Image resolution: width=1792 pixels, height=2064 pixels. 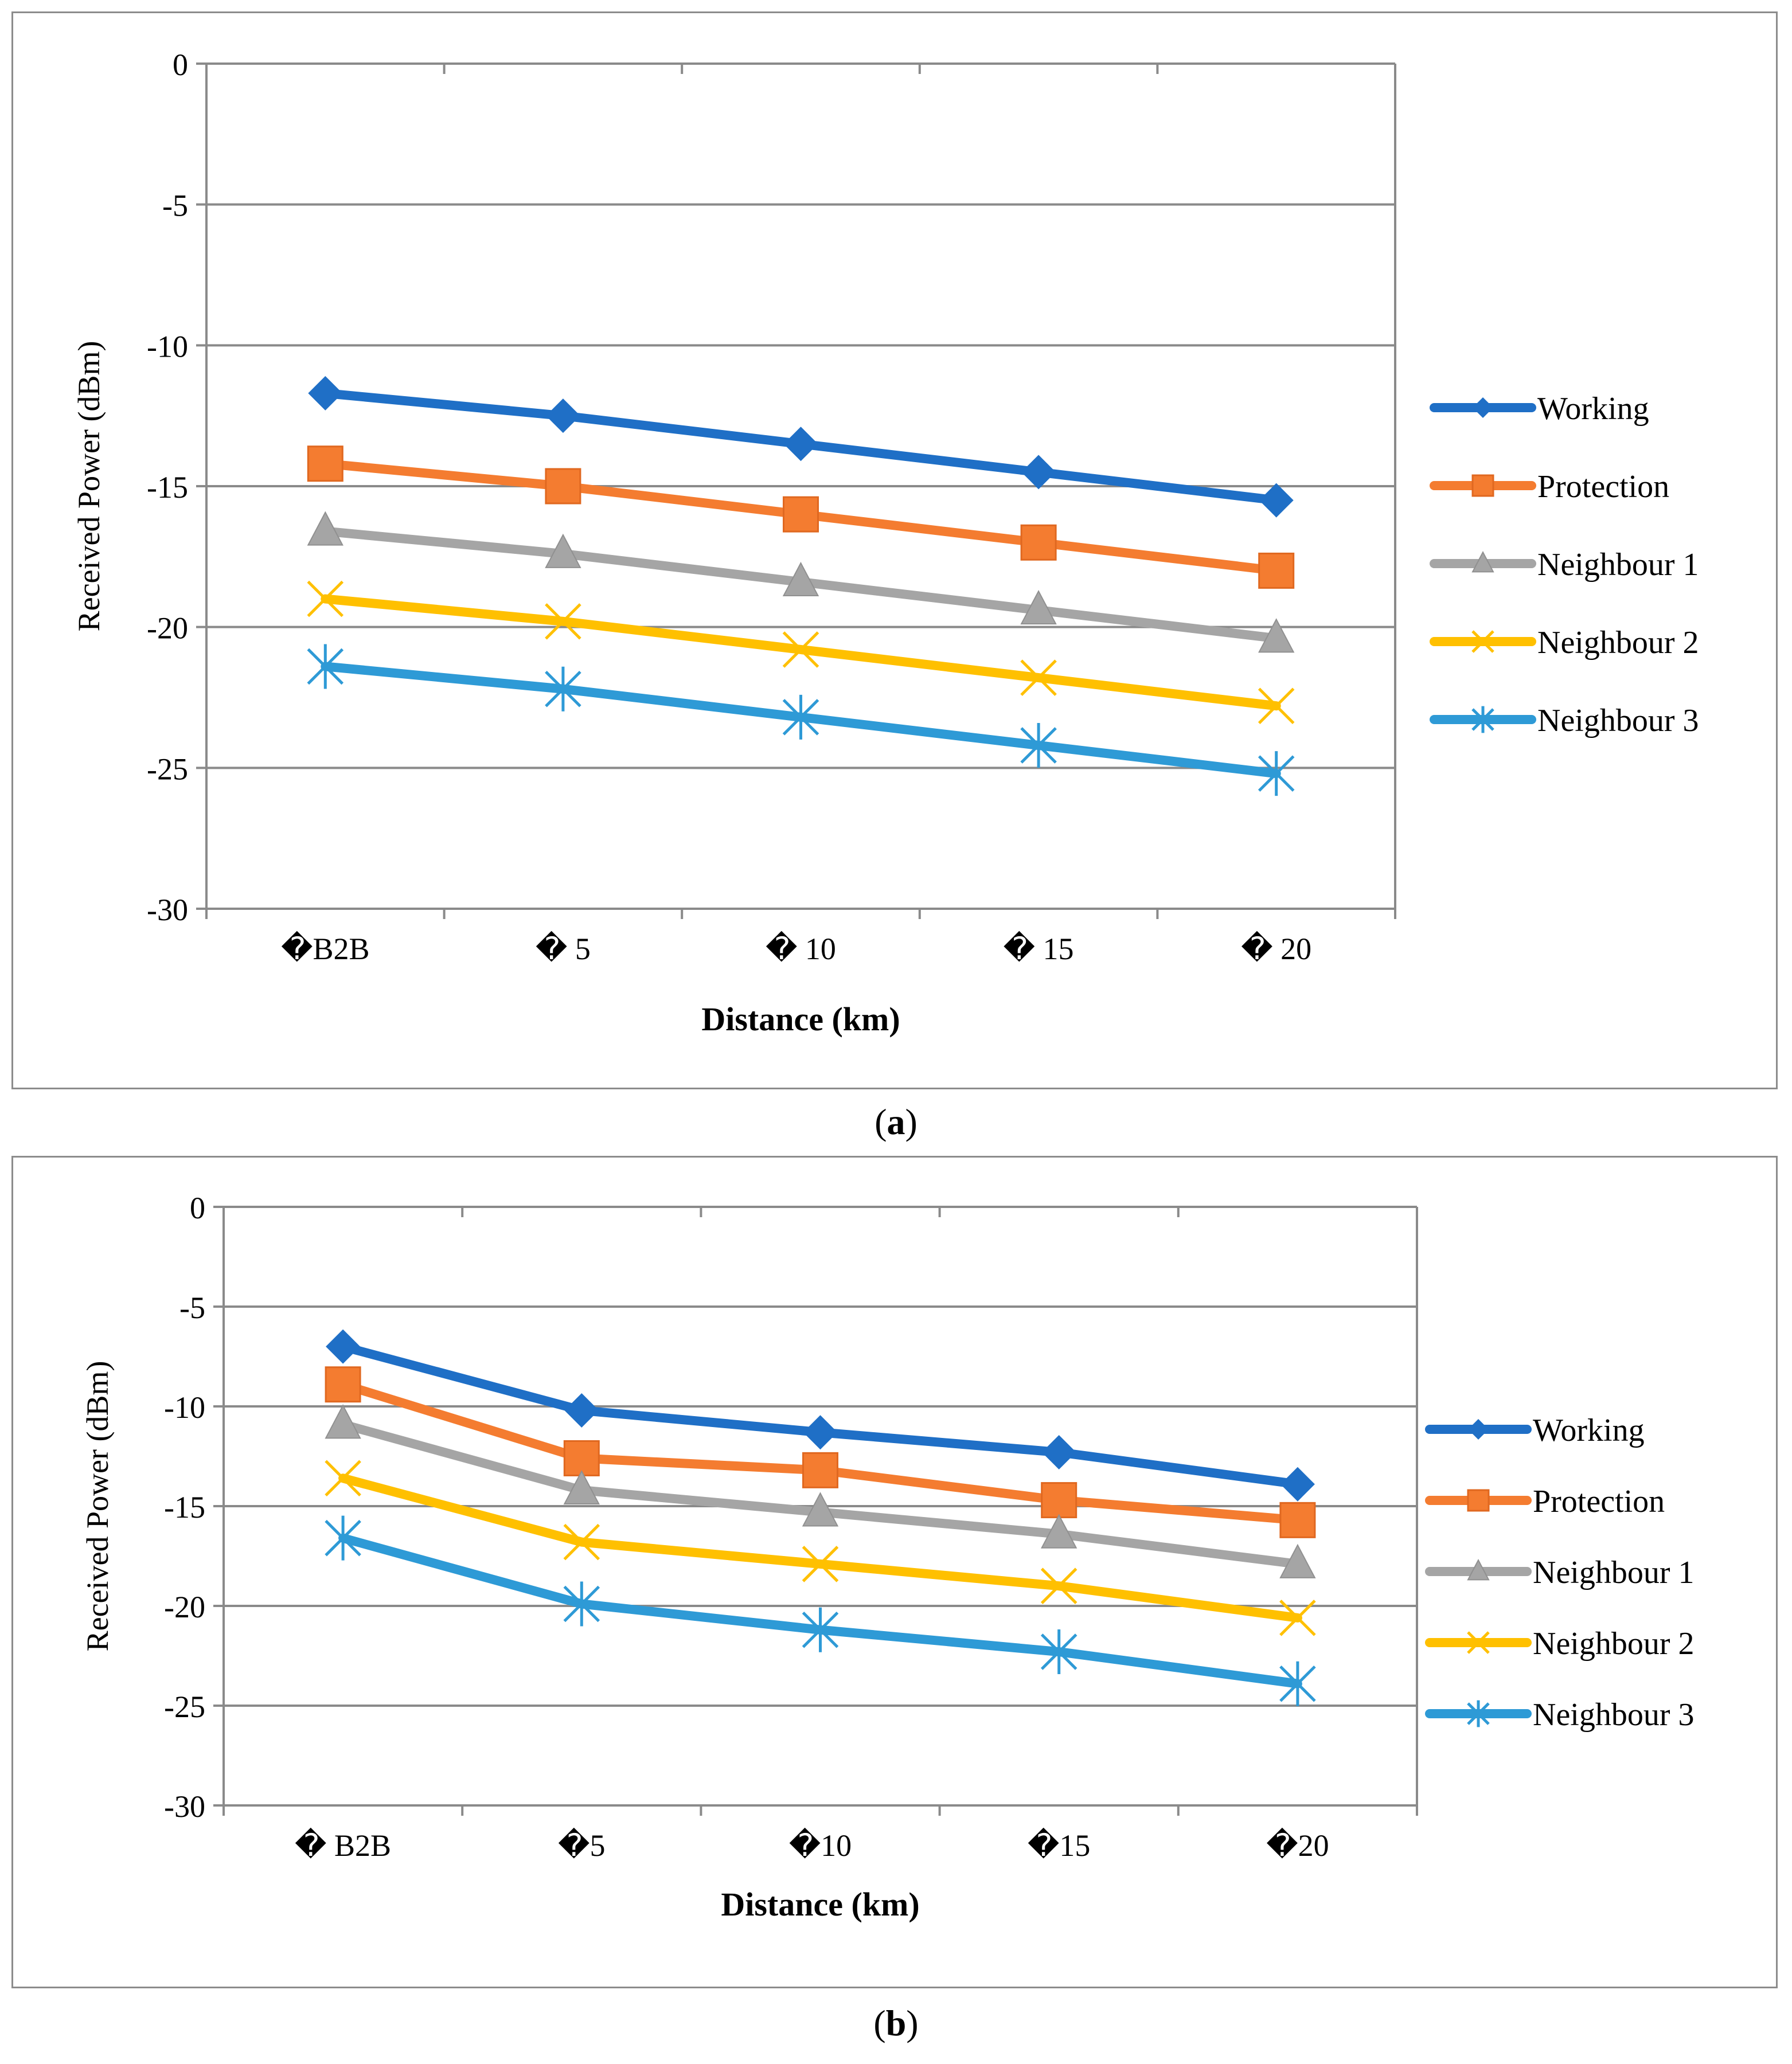 I want to click on caption-a: (a), so click(x=896, y=1121).